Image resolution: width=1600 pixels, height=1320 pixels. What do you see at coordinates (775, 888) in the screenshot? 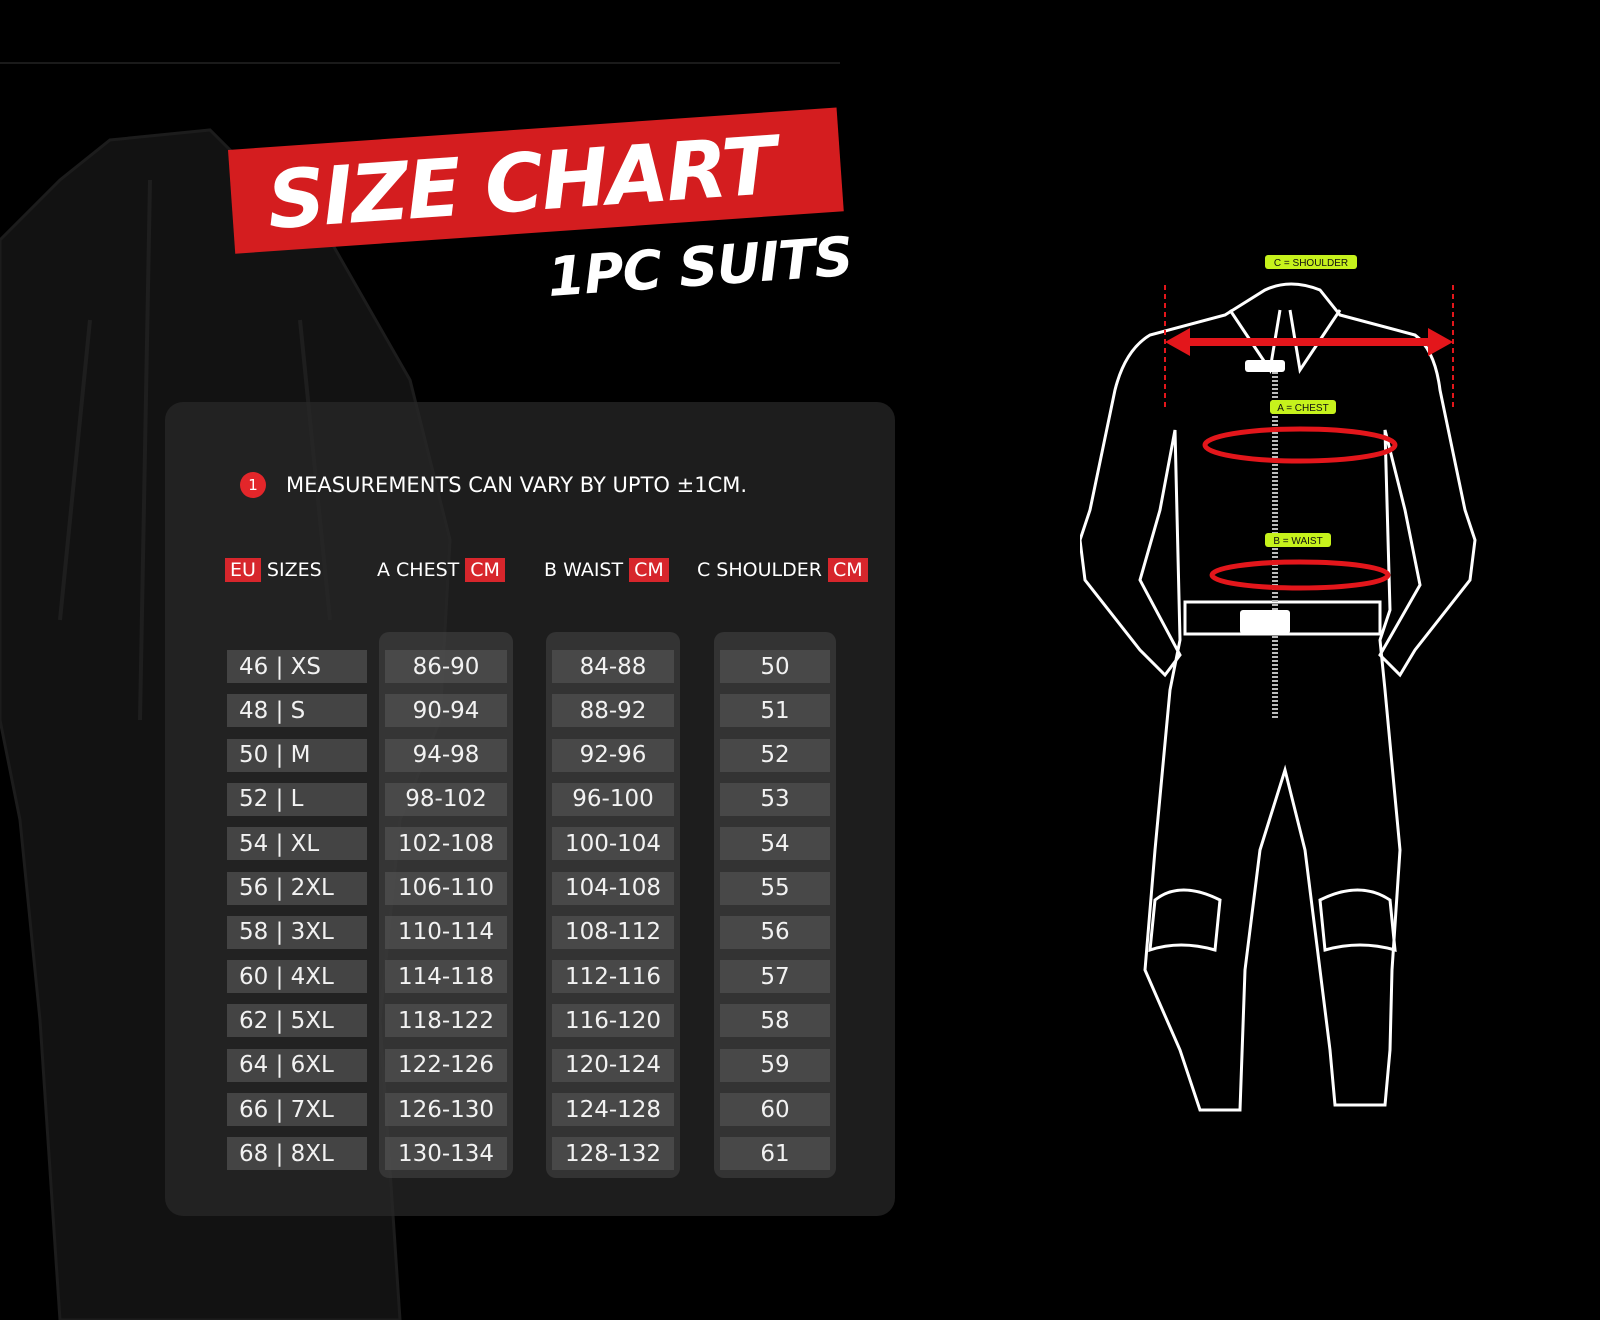
I see `cell-shoulder: 55` at bounding box center [775, 888].